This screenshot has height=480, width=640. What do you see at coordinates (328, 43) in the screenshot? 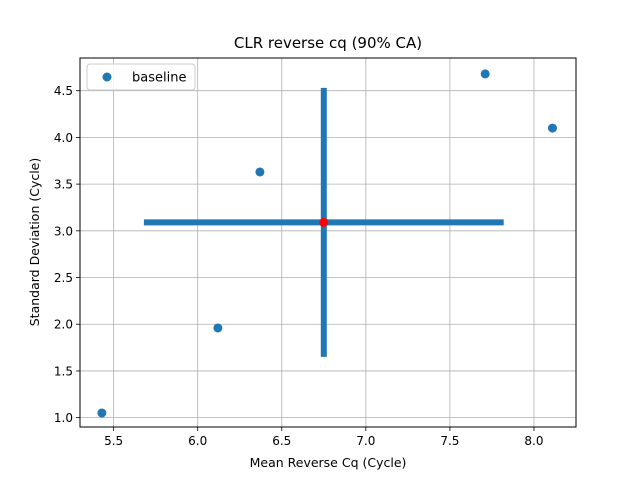
I see `chart-title: CLR reverse cq (90% CA)` at bounding box center [328, 43].